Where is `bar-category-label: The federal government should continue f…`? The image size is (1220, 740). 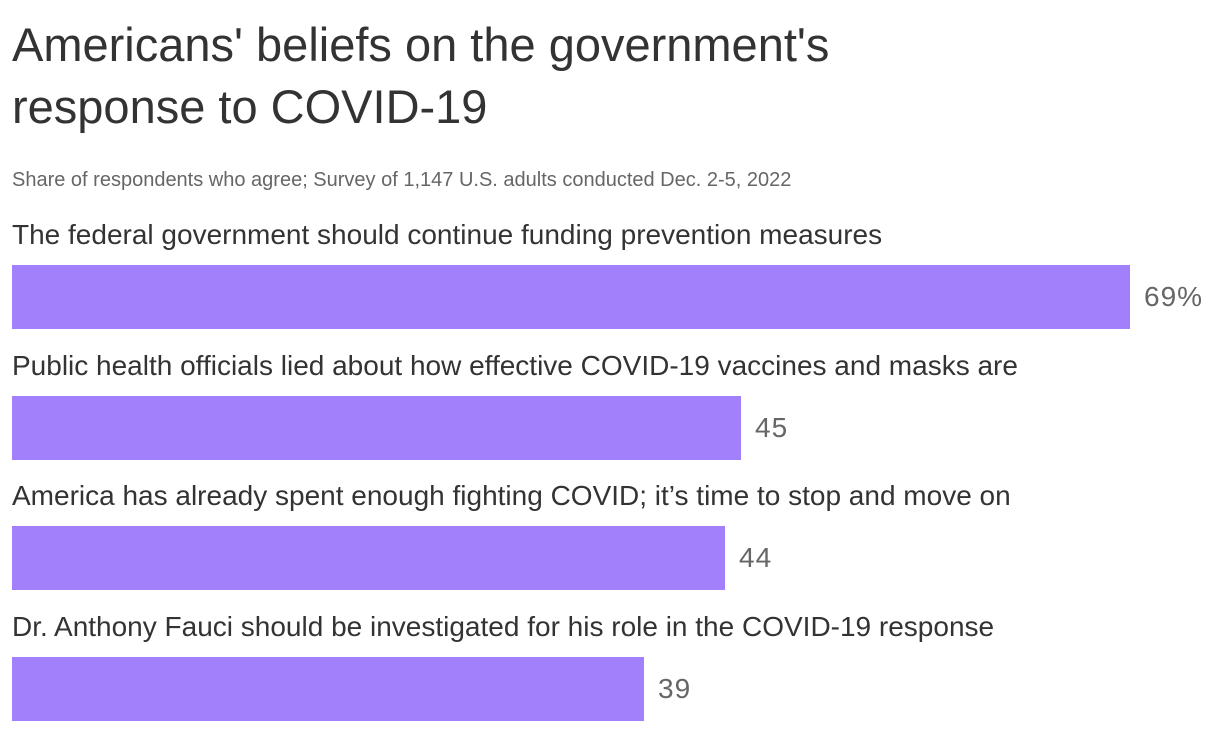 bar-category-label: The federal government should continue f… is located at coordinates (447, 234).